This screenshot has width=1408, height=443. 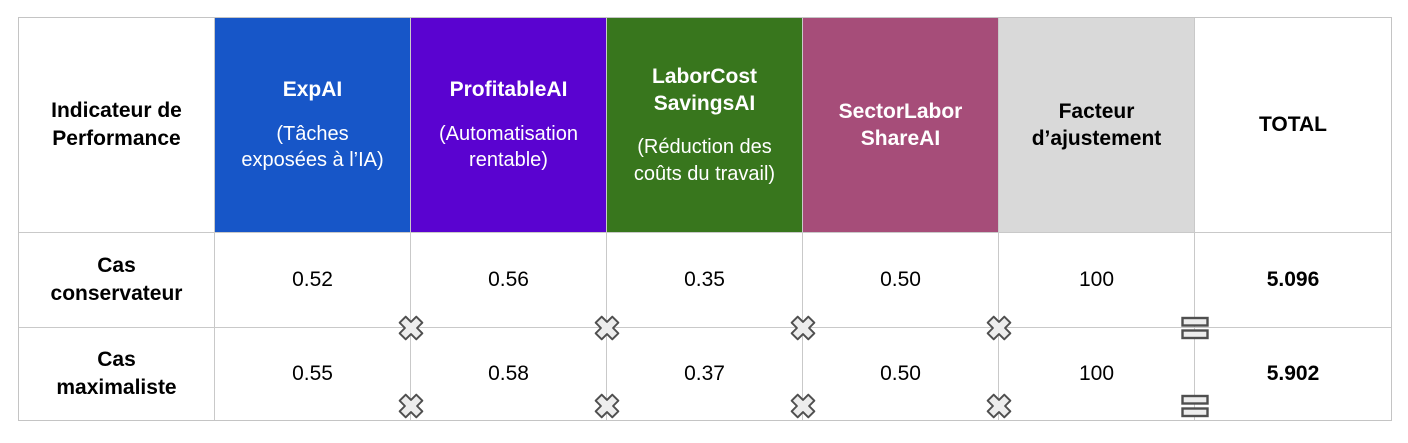 I want to click on value-cell-expai: 0.52, so click(x=313, y=280).